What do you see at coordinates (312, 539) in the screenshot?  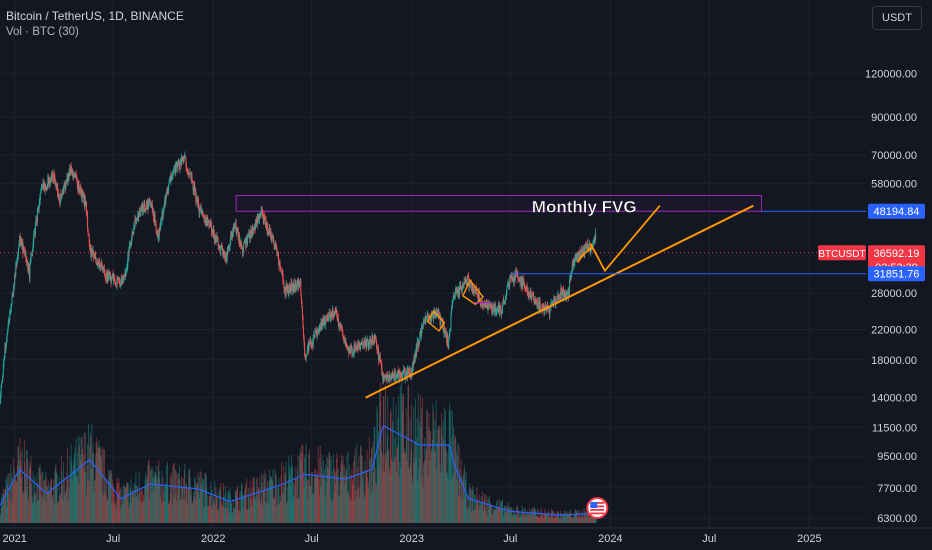 I see `time-tick-label: Jul` at bounding box center [312, 539].